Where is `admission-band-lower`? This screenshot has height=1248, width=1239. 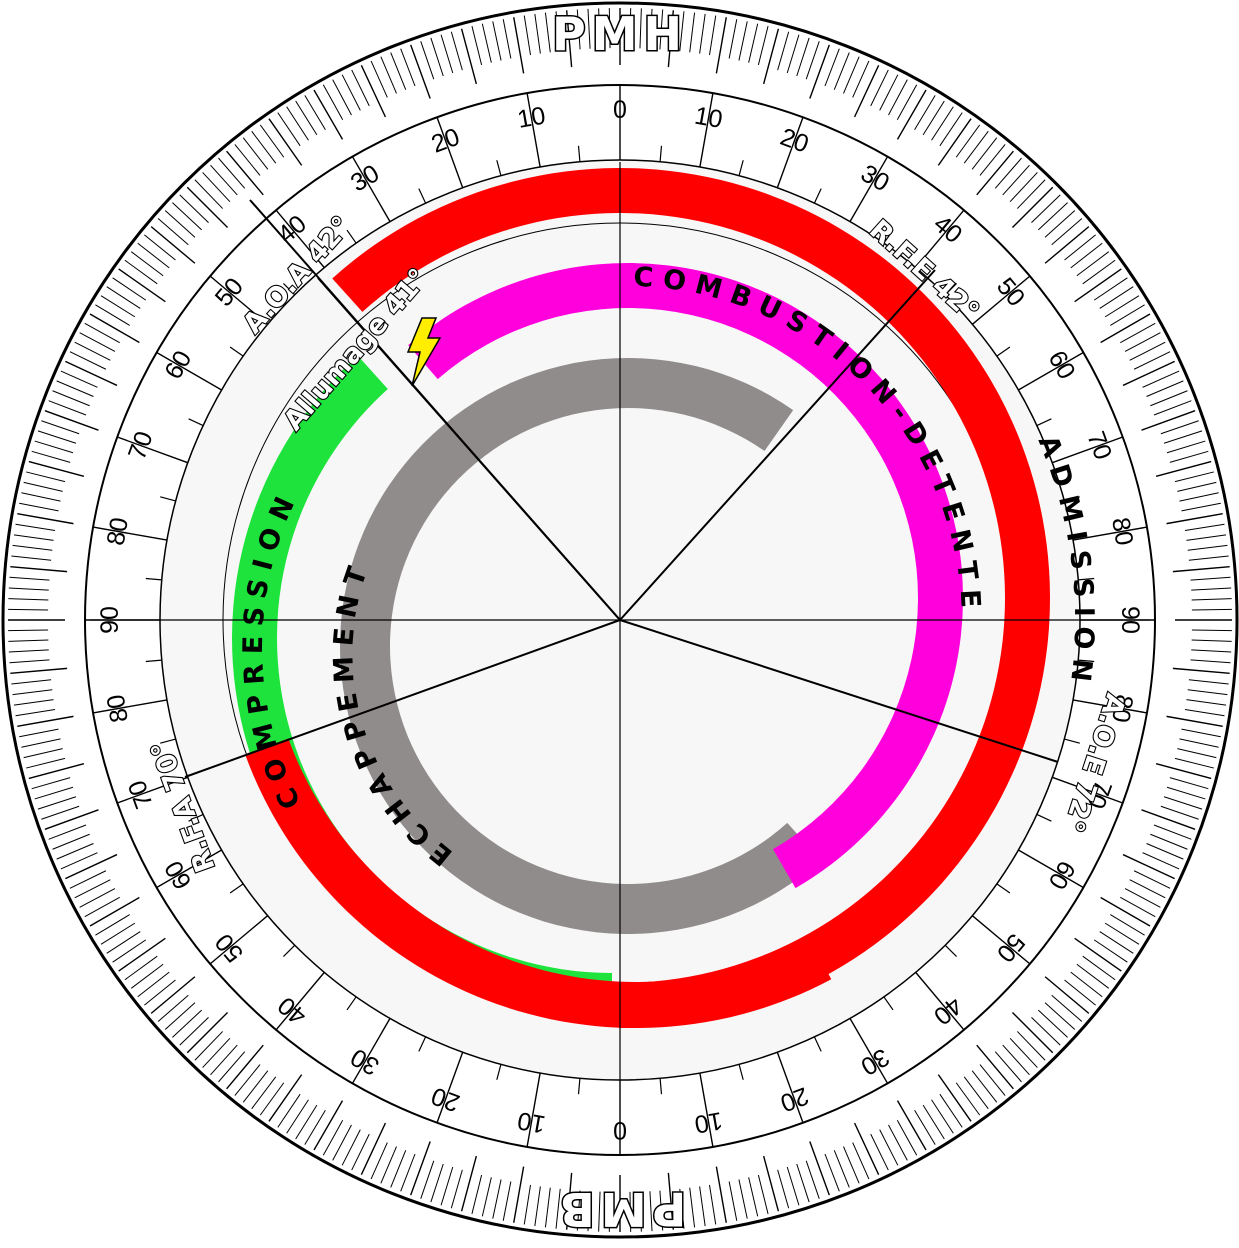 admission-band-lower is located at coordinates (538, 883).